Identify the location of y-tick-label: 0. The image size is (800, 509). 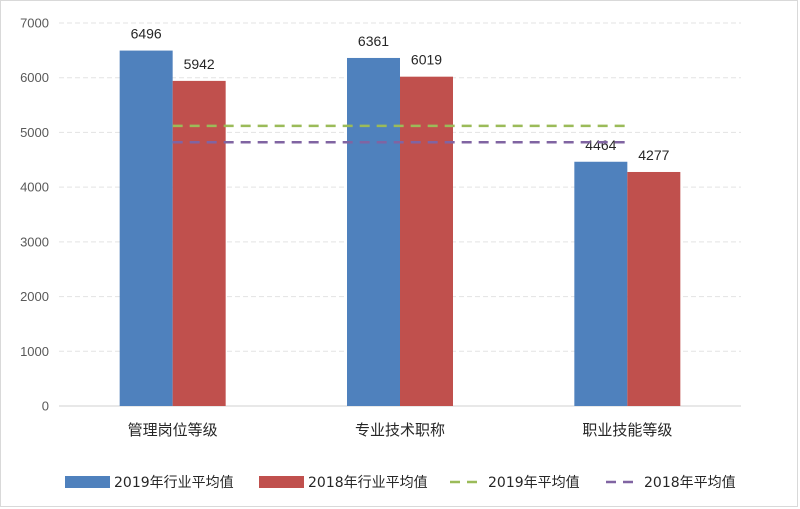
(45, 406).